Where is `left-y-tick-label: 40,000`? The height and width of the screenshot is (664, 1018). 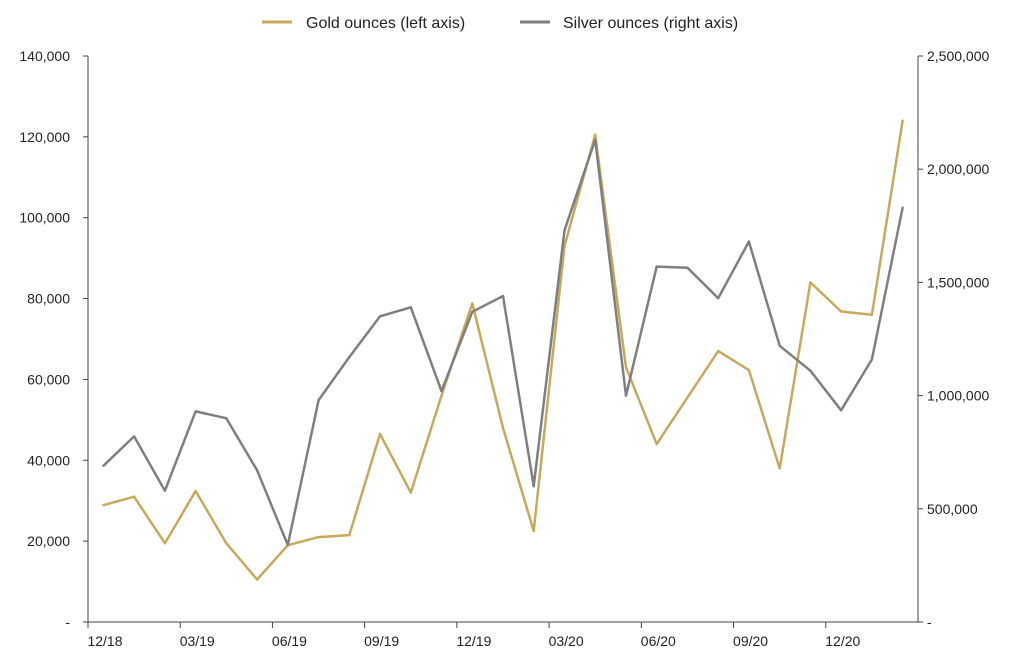
left-y-tick-label: 40,000 is located at coordinates (48, 460).